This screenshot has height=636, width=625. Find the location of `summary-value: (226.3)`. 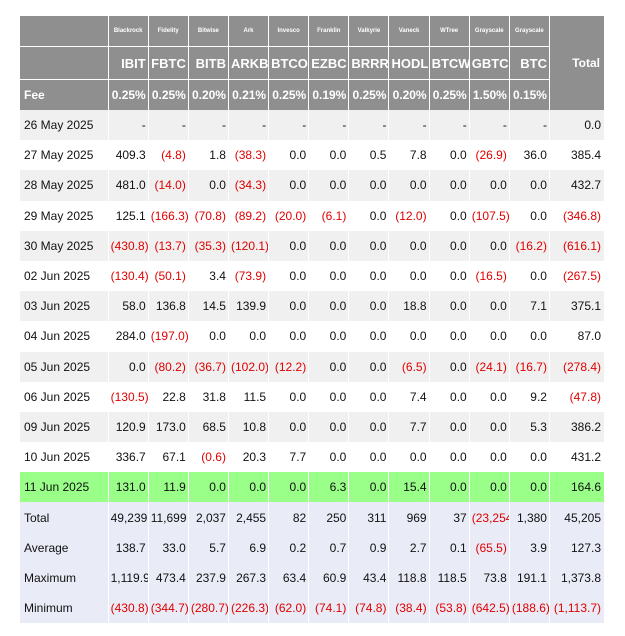

summary-value: (226.3) is located at coordinates (248, 608).